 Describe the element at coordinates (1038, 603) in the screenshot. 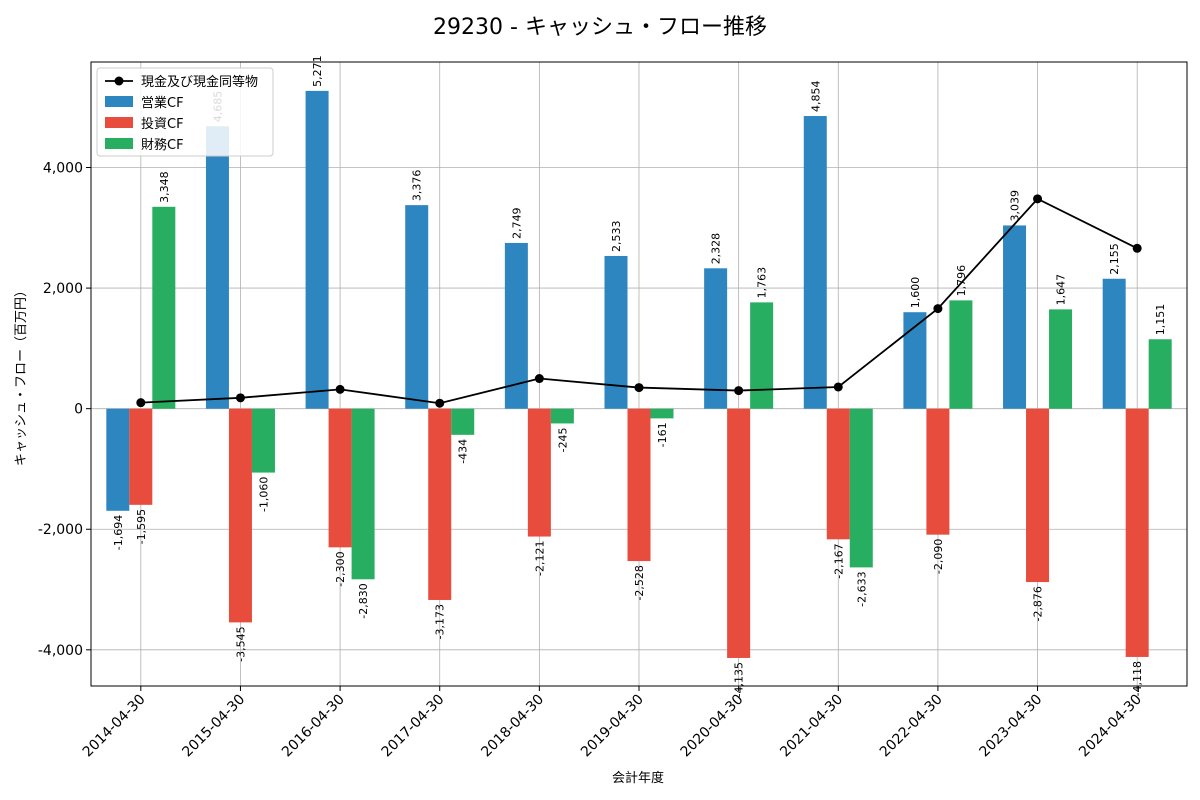

I see `data-label: -2,876` at that location.